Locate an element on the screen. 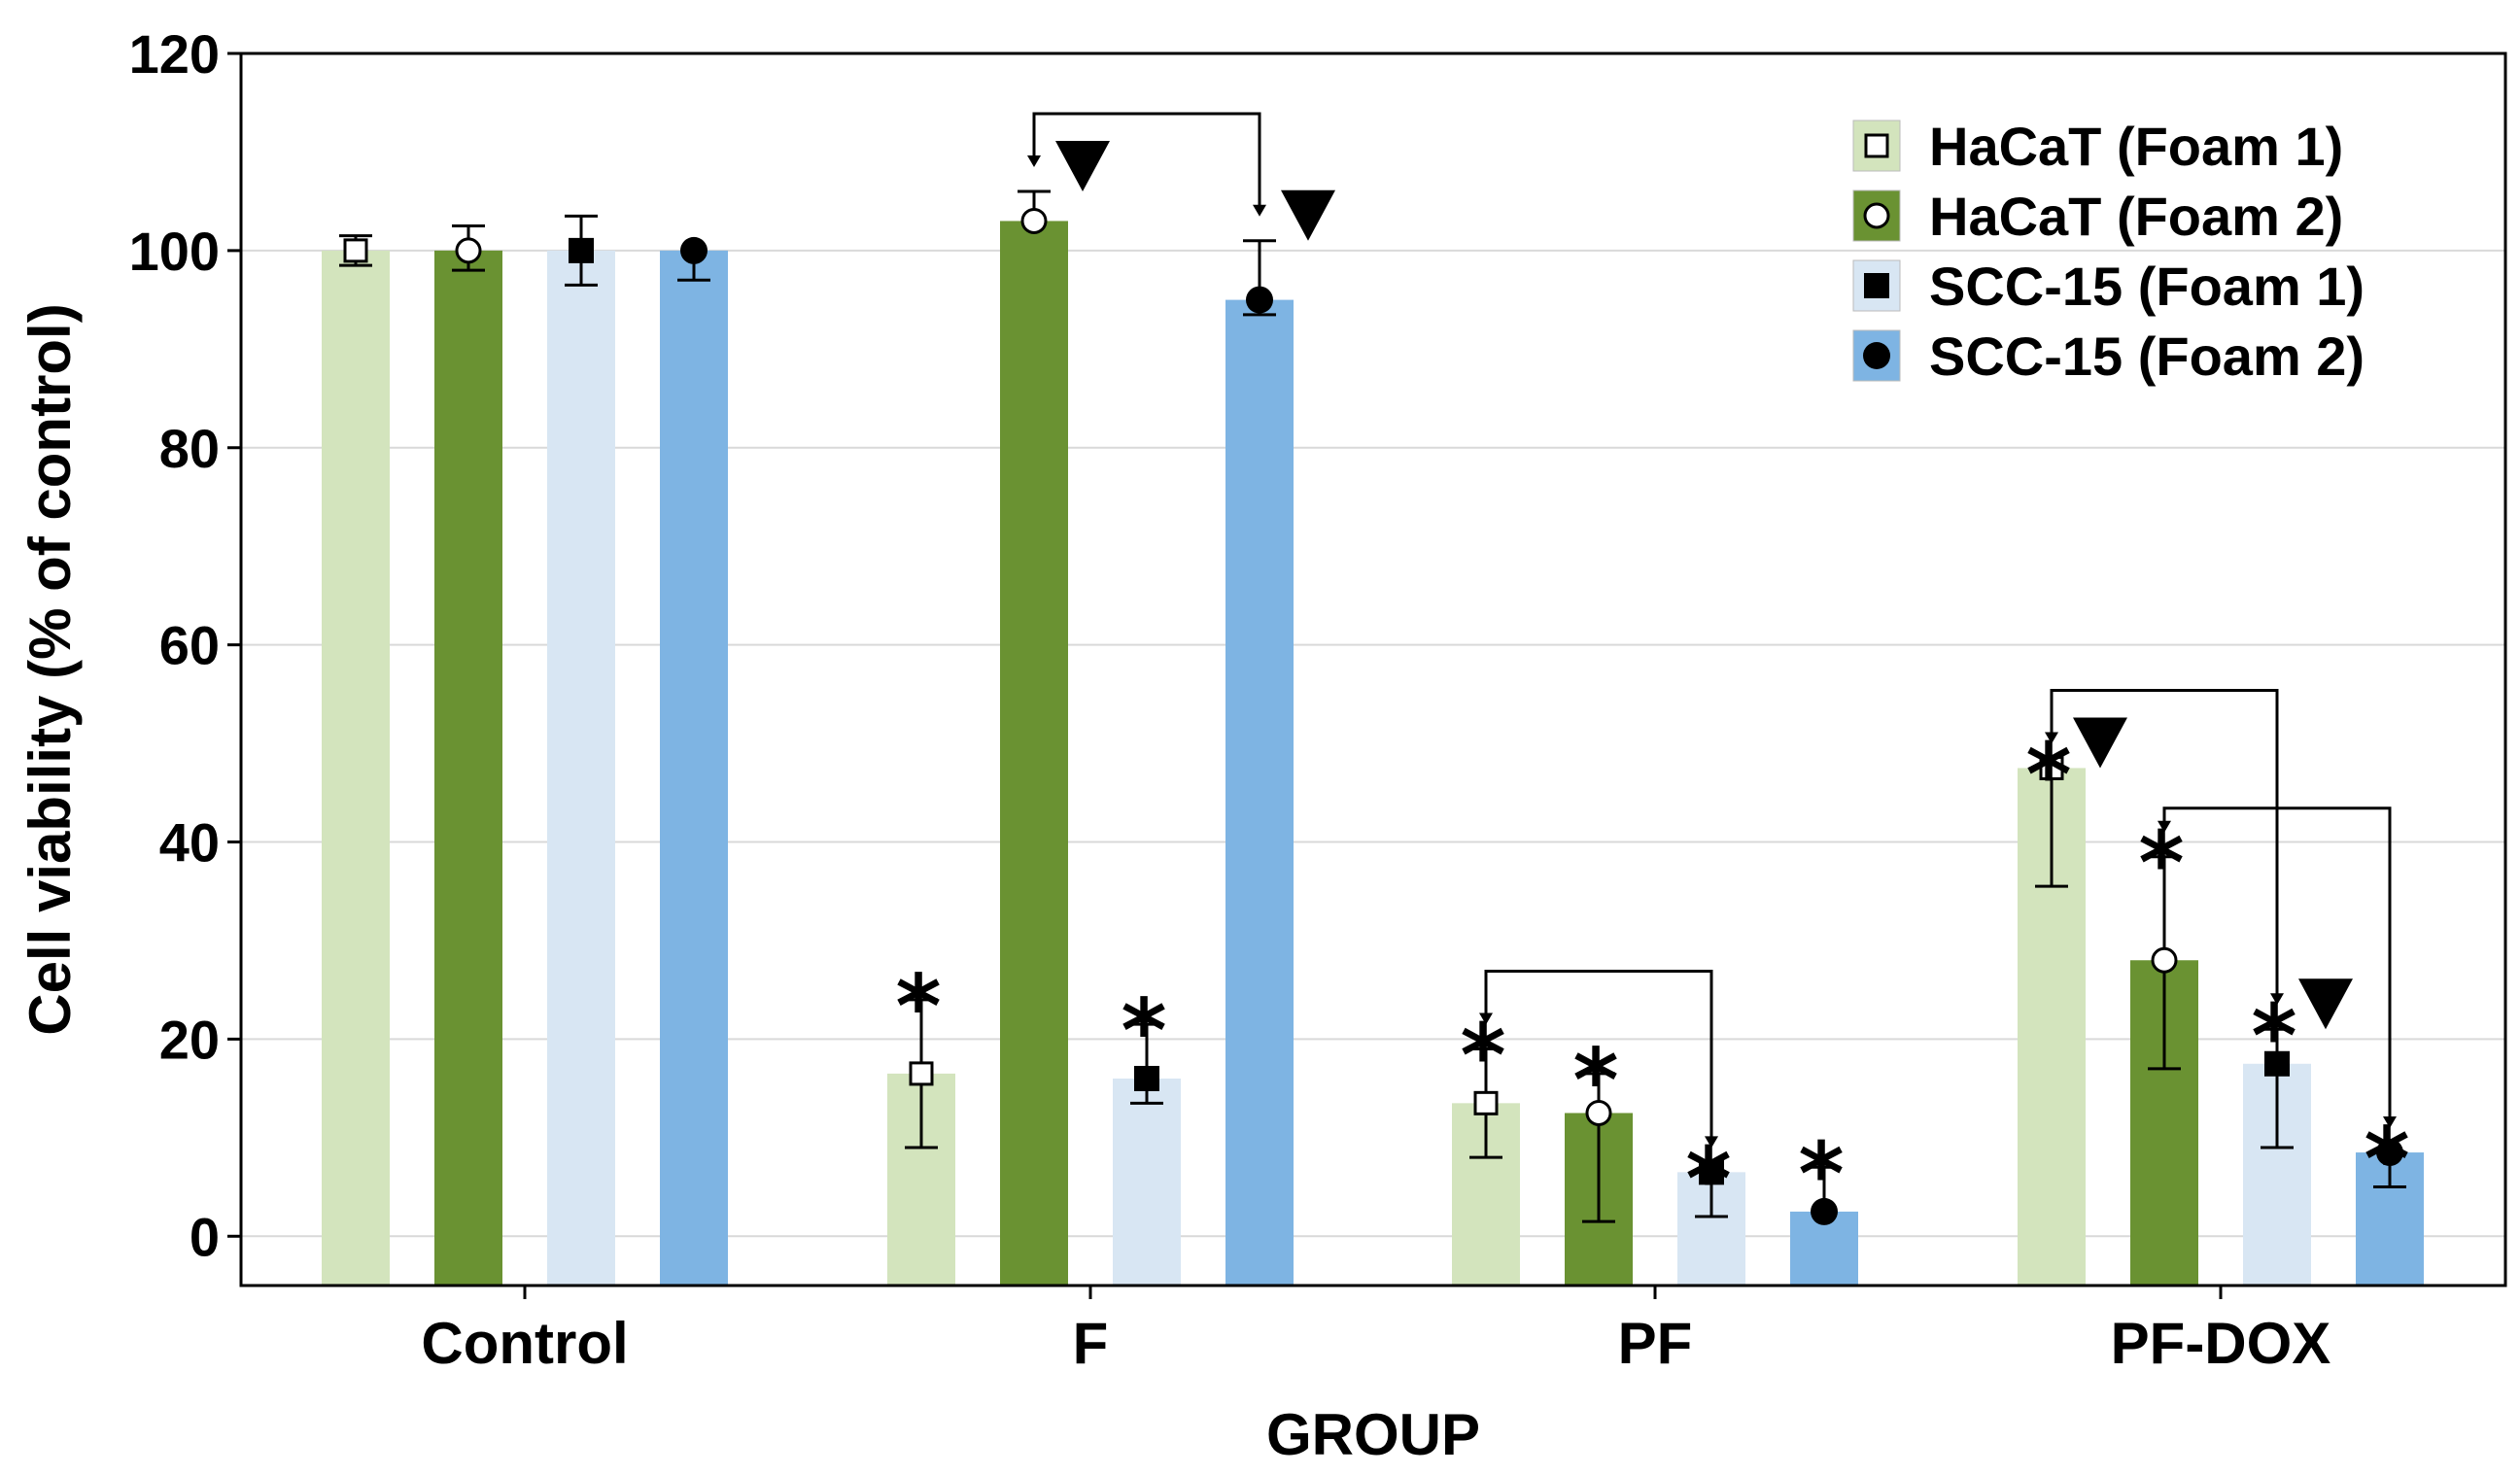 This screenshot has height=1475, width=2520. legend-label: SCC-15 (Foam 2) is located at coordinates (2147, 356).